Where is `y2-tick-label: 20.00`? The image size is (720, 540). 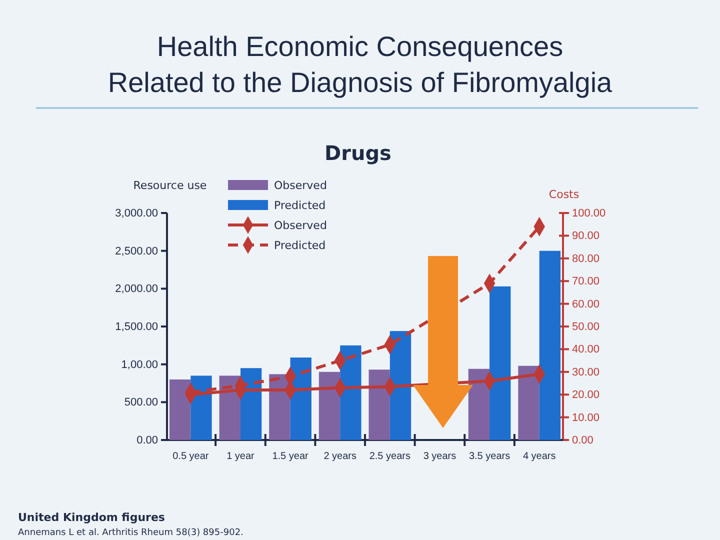 y2-tick-label: 20.00 is located at coordinates (586, 395).